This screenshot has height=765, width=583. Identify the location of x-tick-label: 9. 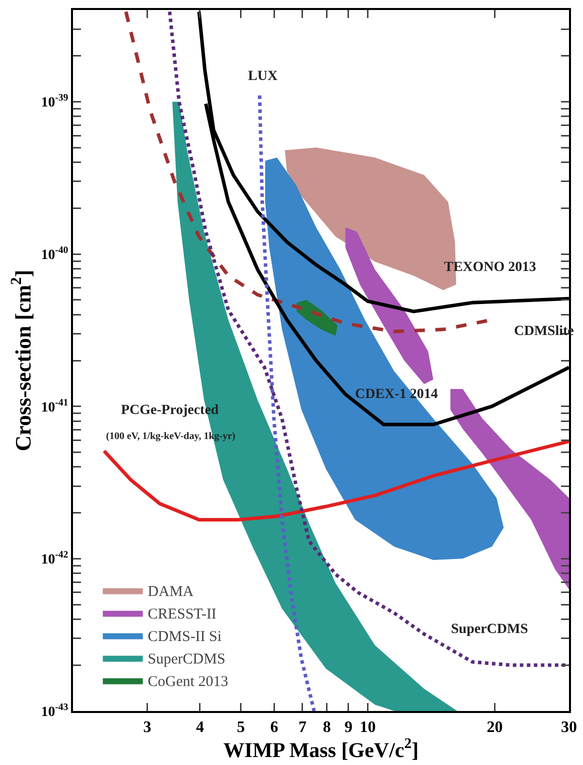
(348, 727).